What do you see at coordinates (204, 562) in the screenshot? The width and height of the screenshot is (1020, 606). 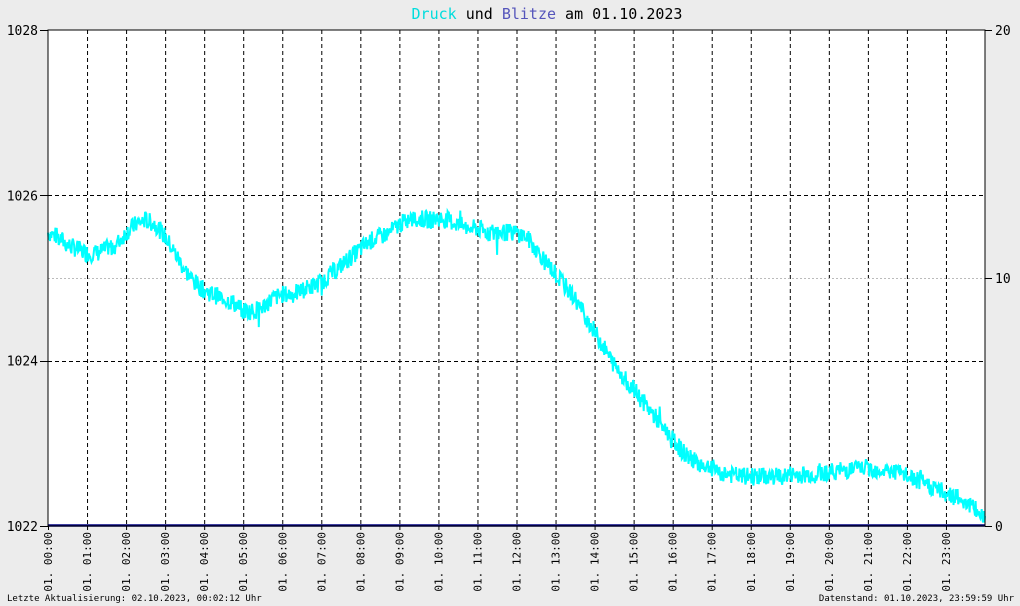 I see `x-tick-label: 01. 04:00` at bounding box center [204, 562].